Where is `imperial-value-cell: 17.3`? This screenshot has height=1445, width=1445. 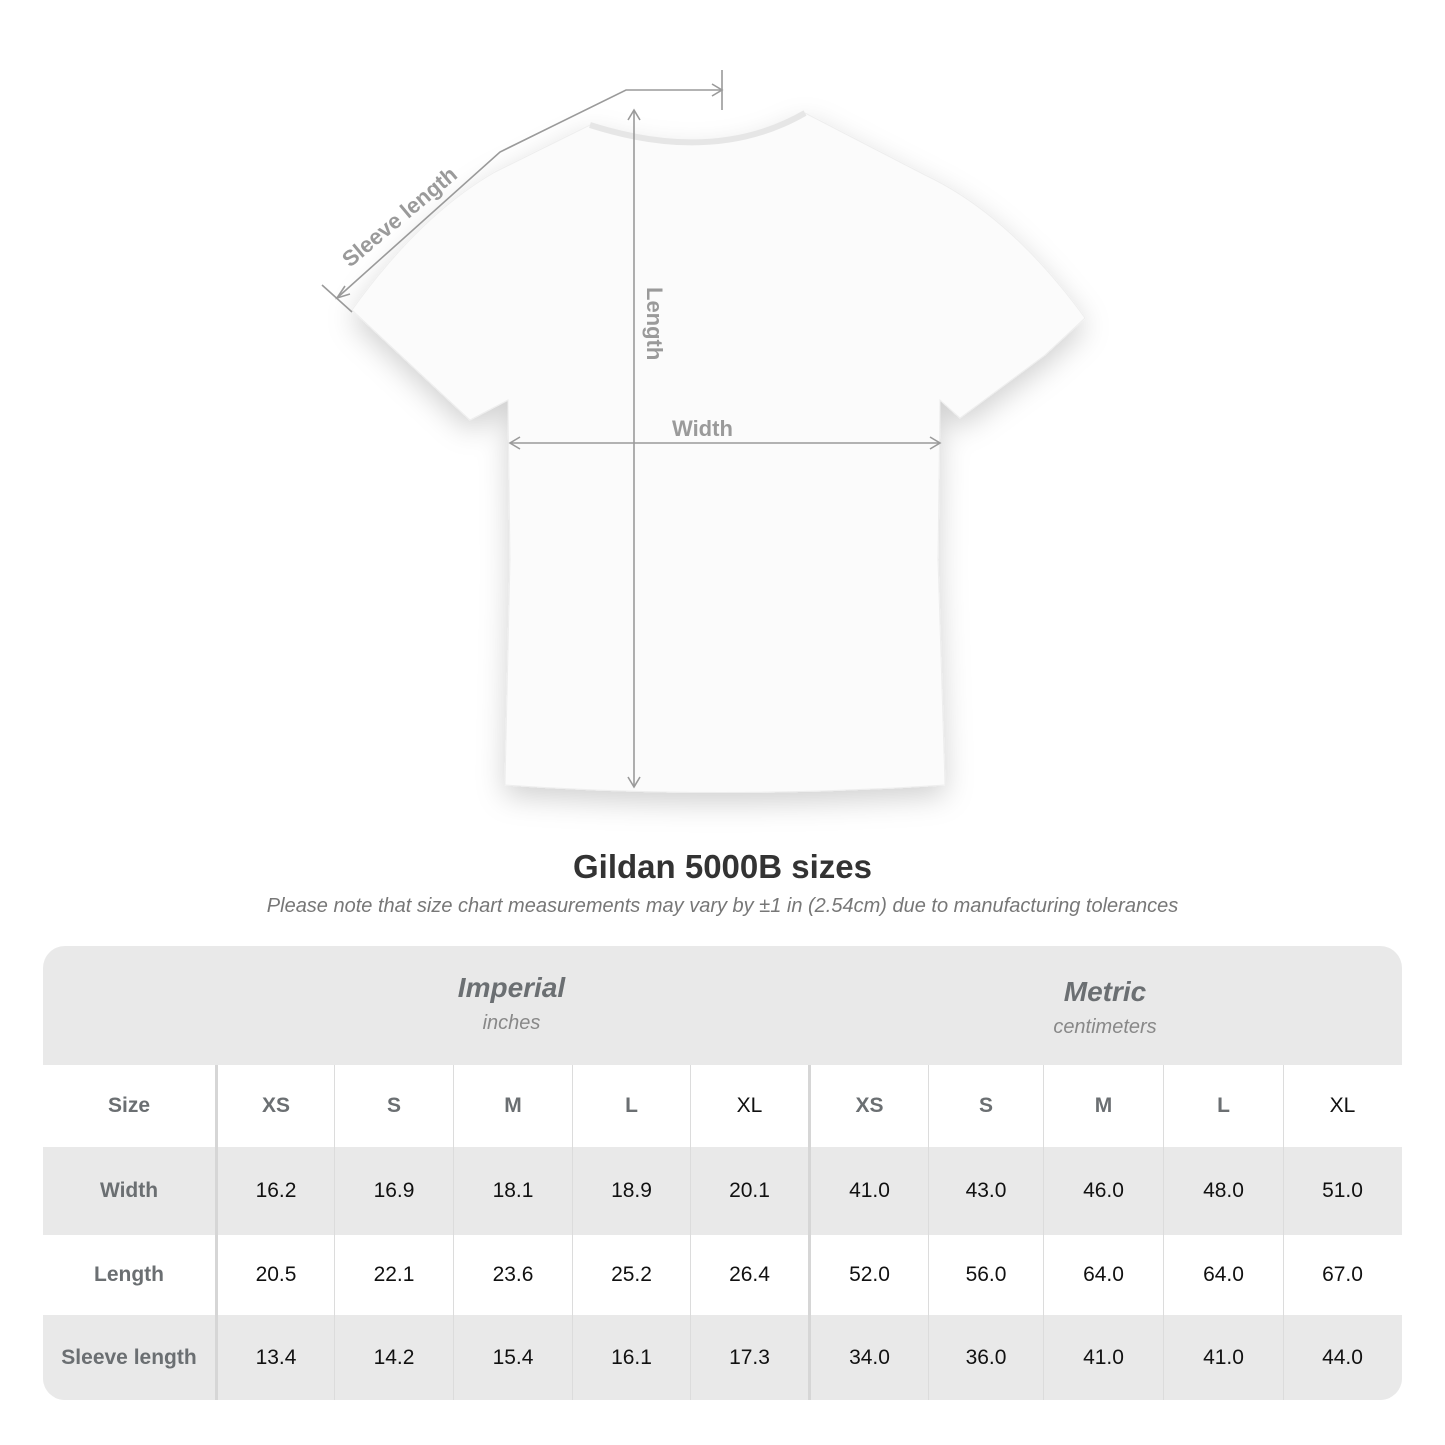 imperial-value-cell: 17.3 is located at coordinates (749, 1357).